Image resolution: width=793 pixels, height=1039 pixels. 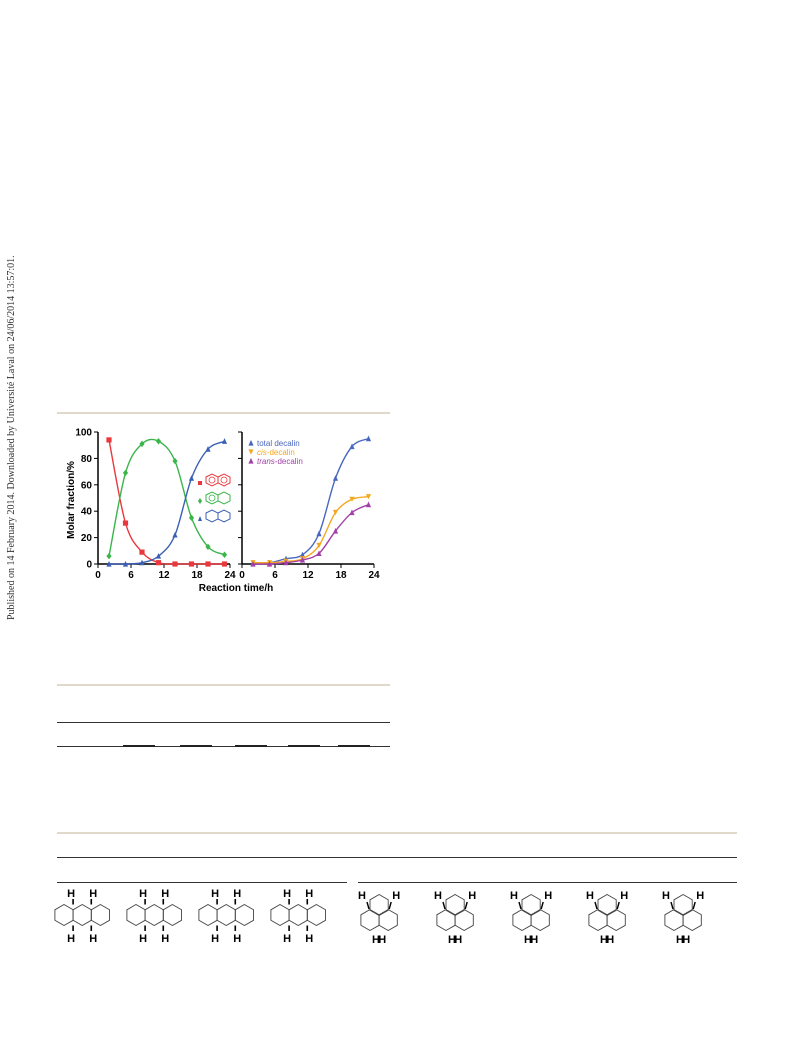 What do you see at coordinates (87, 459) in the screenshot?
I see `y-tick-label: 80` at bounding box center [87, 459].